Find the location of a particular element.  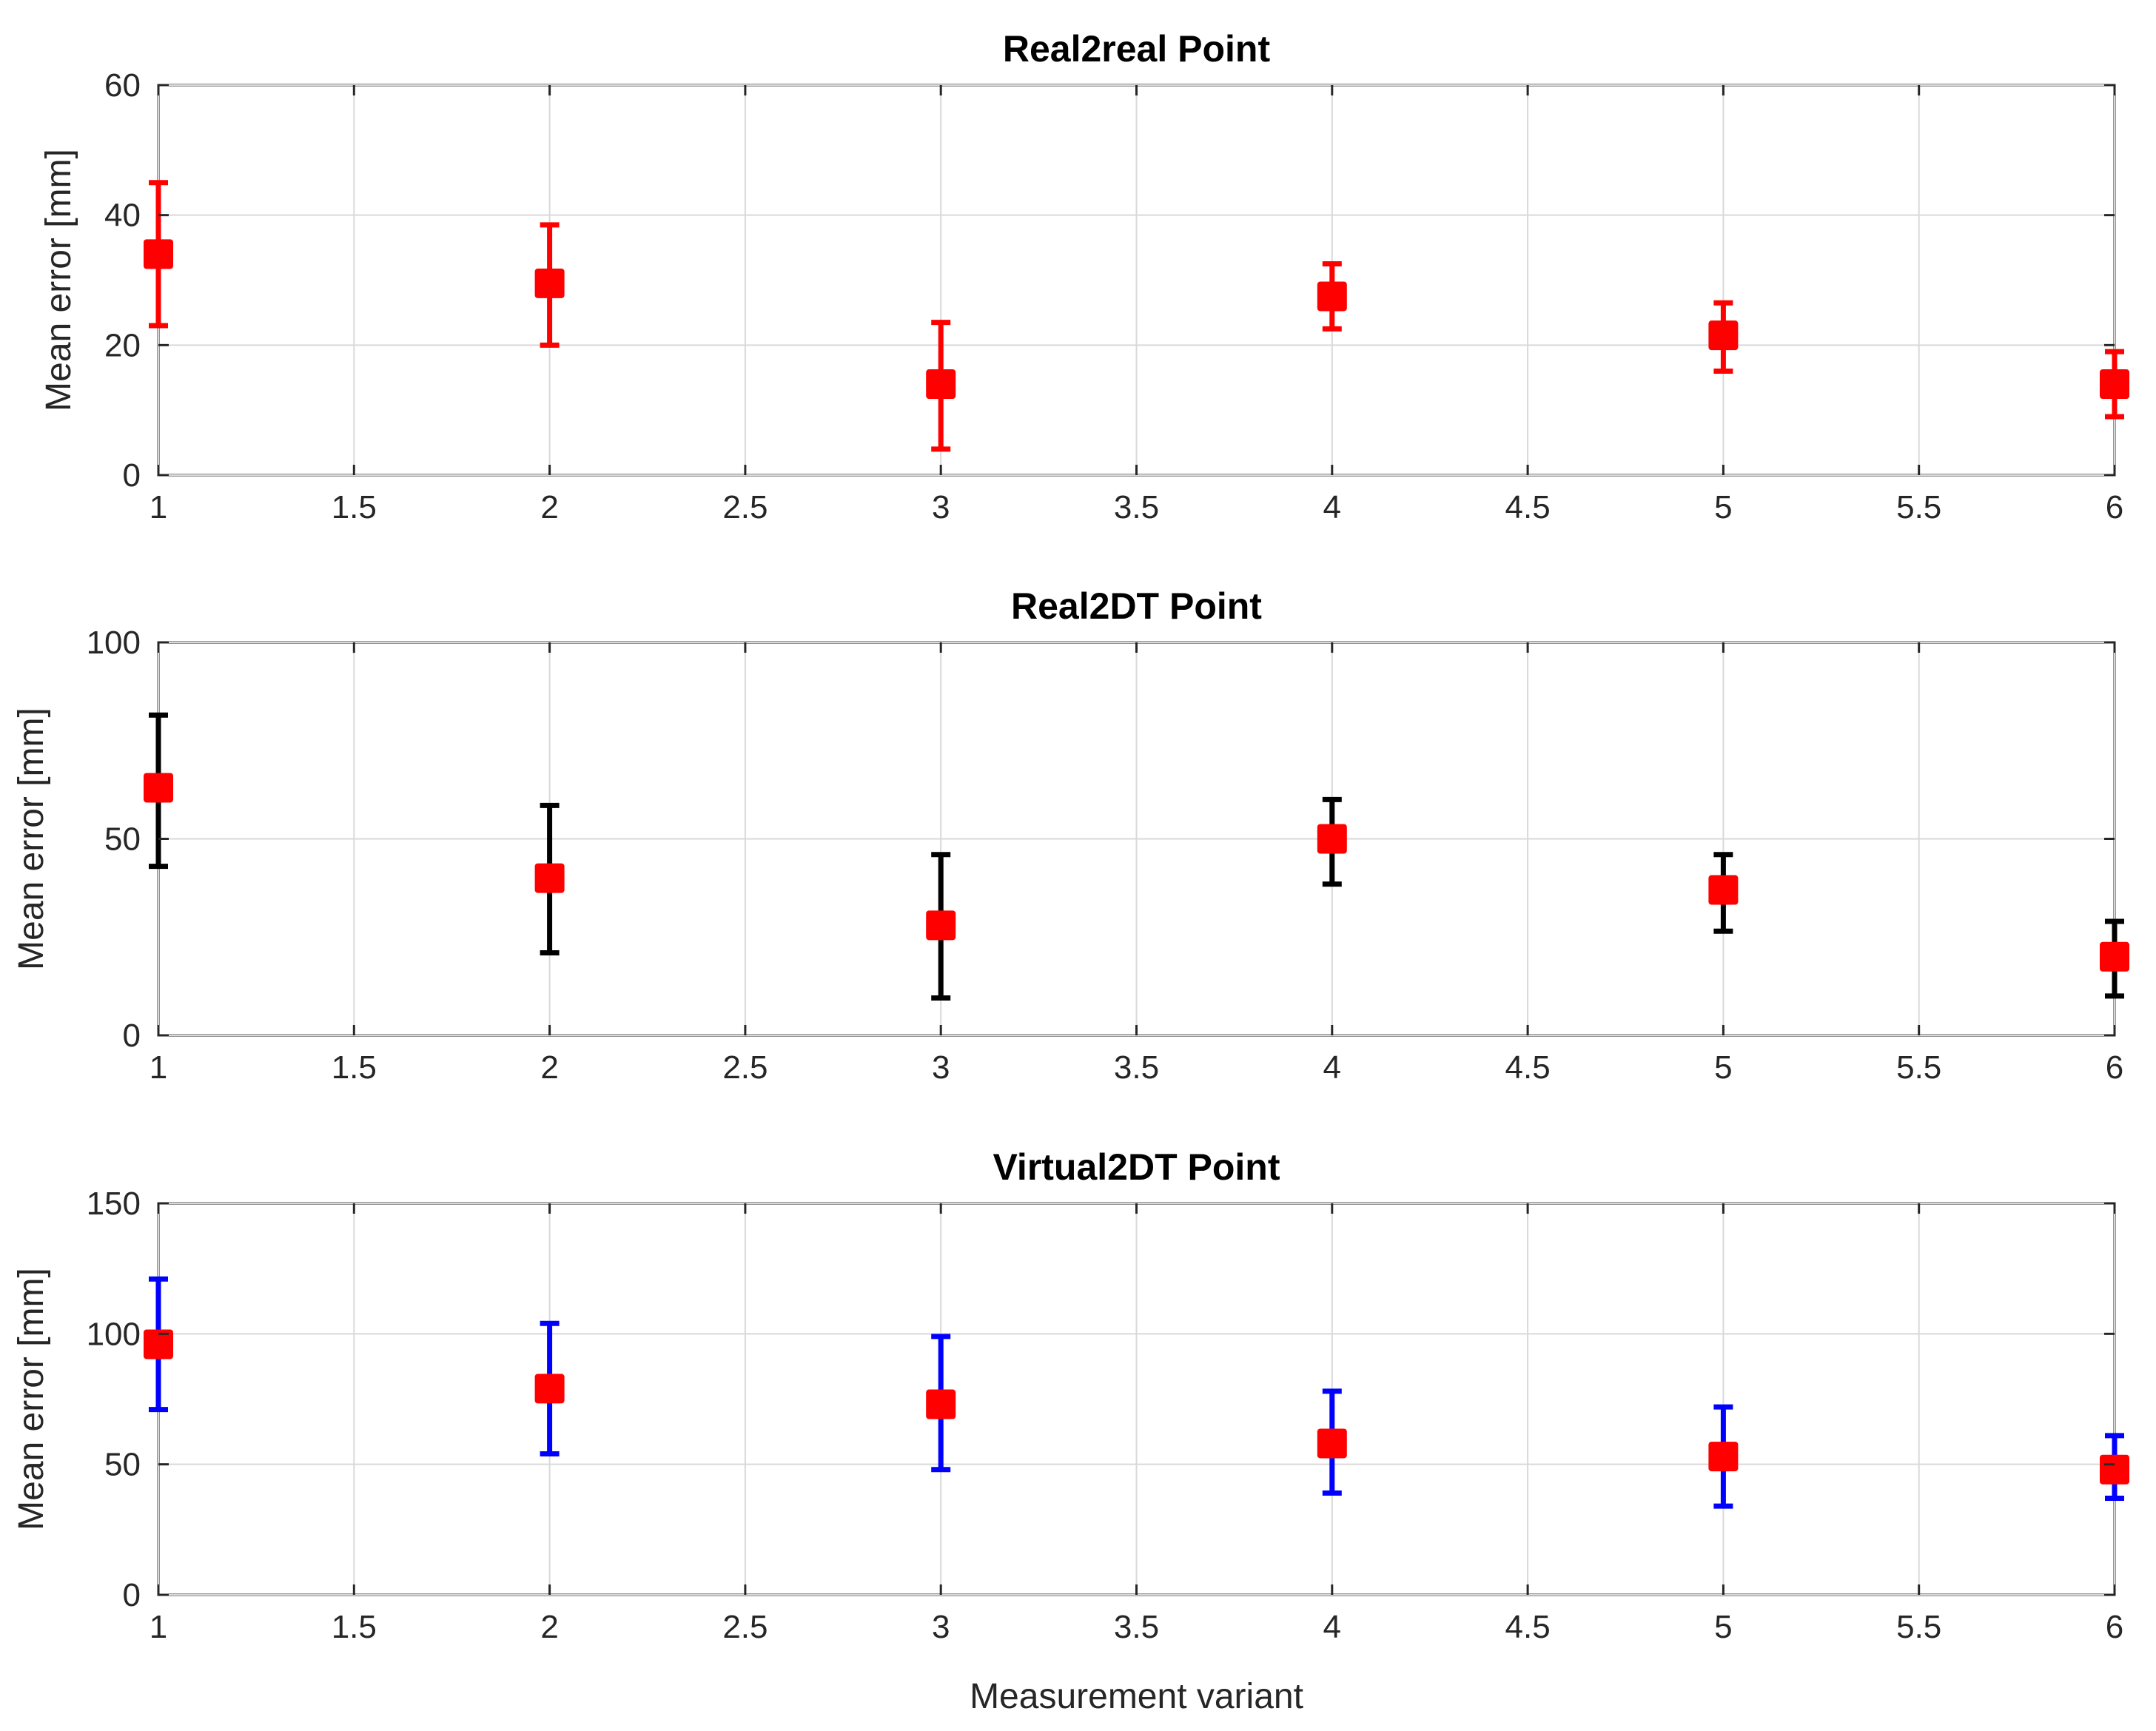

y-tick-label: 60 is located at coordinates (123, 85).